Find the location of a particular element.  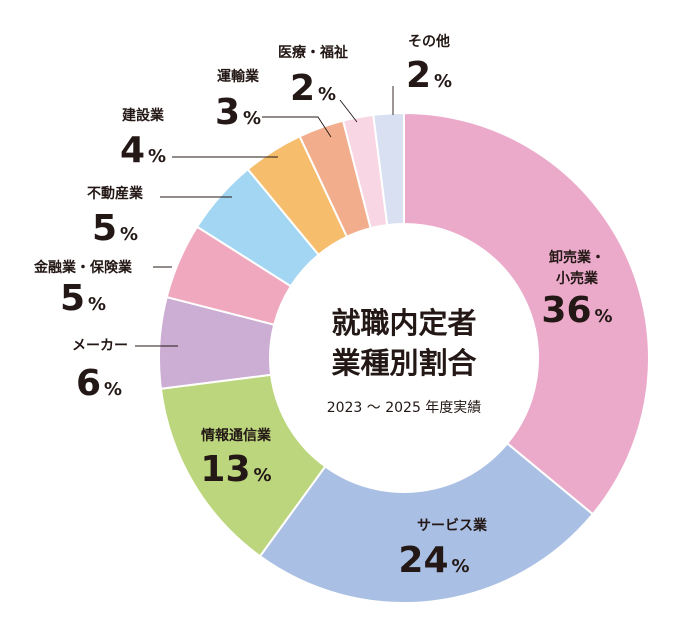

value-label-7: 3% is located at coordinates (238, 112).